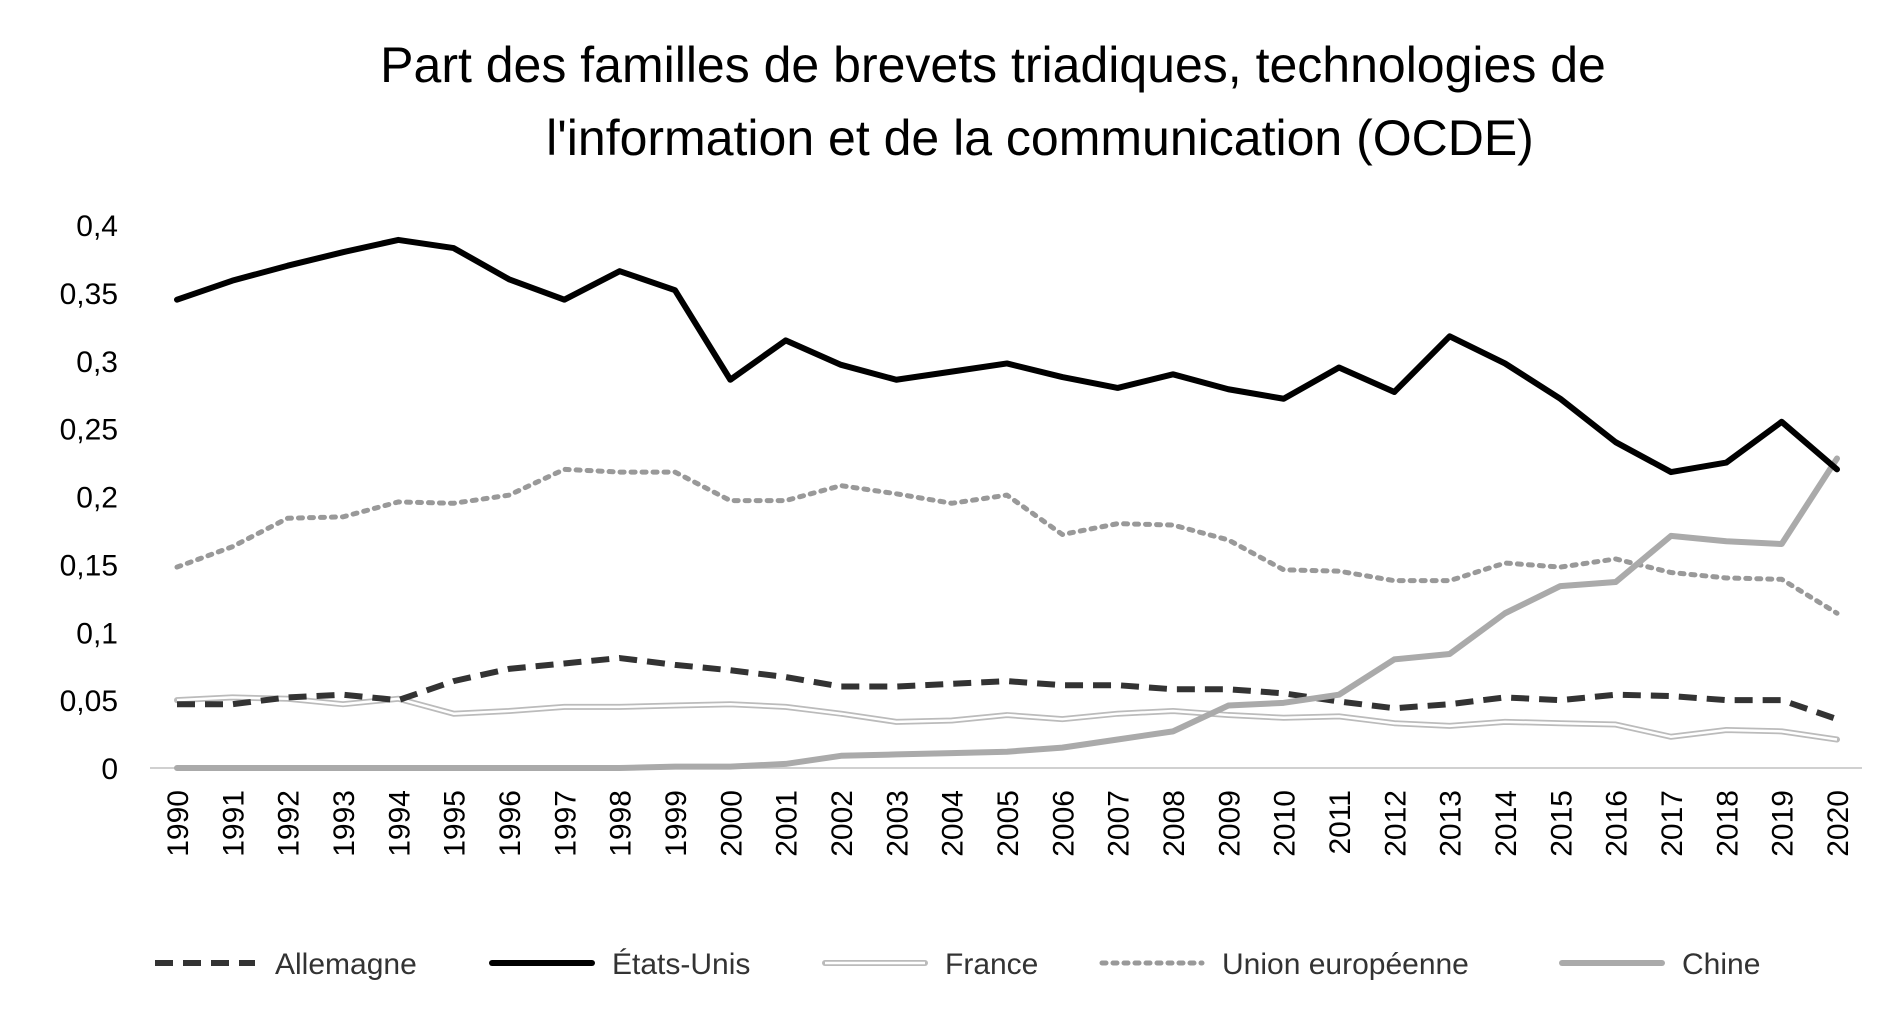  What do you see at coordinates (1007, 688) in the screenshot?
I see `series-line-allemagne` at bounding box center [1007, 688].